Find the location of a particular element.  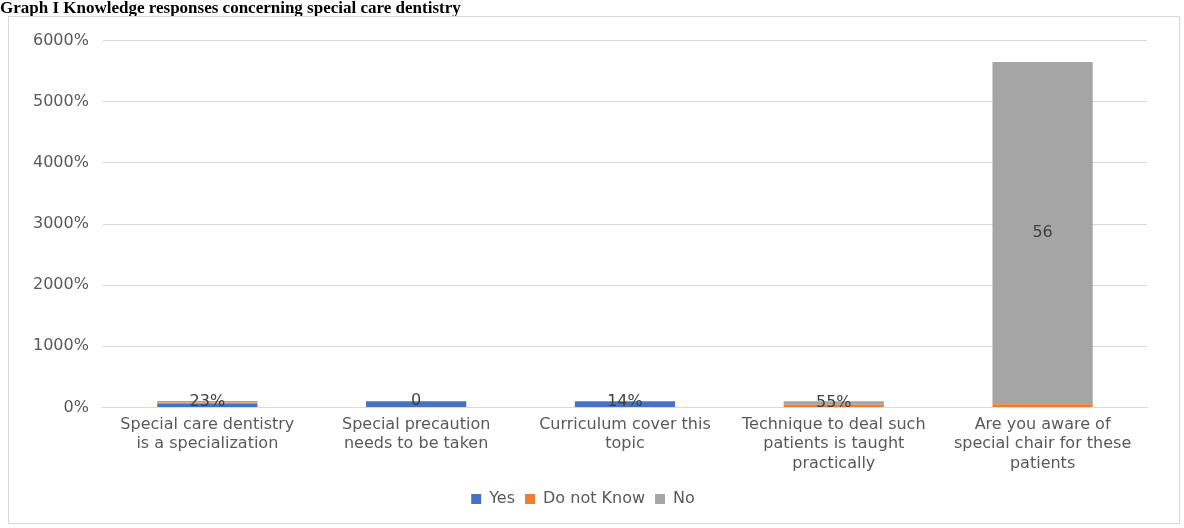

y-tick-label: 6000% is located at coordinates (61, 39).